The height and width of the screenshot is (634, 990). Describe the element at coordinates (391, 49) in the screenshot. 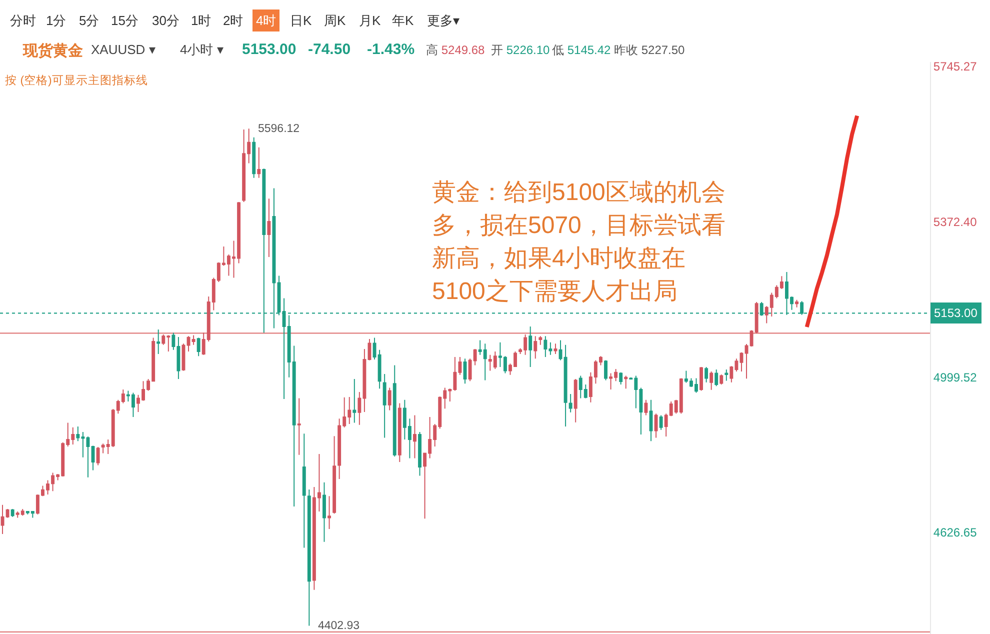

I see `text: -1.43%` at that location.